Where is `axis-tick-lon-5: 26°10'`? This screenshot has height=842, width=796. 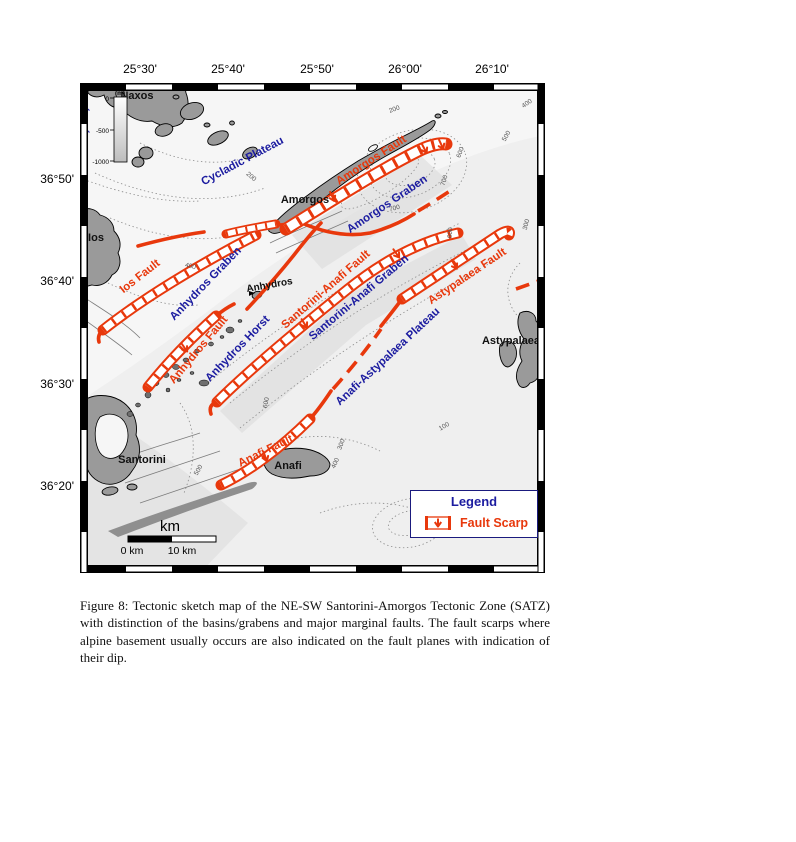 axis-tick-lon-5: 26°10' is located at coordinates (492, 69).